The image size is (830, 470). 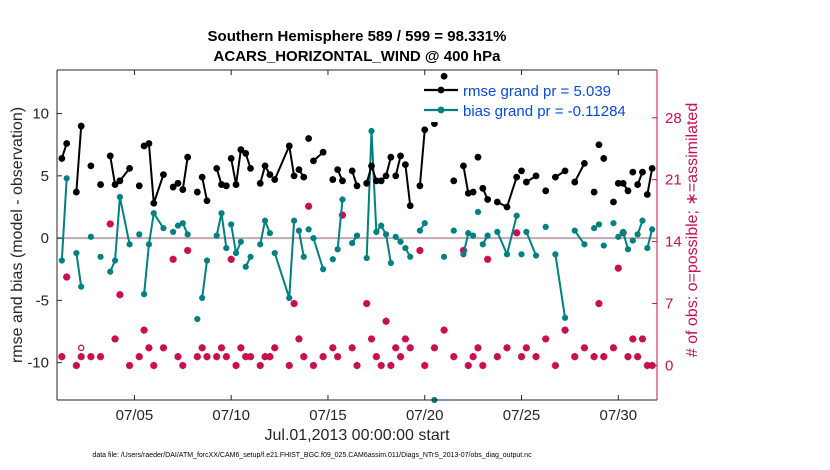 What do you see at coordinates (135, 415) in the screenshot?
I see `x-tick-label: 07/05` at bounding box center [135, 415].